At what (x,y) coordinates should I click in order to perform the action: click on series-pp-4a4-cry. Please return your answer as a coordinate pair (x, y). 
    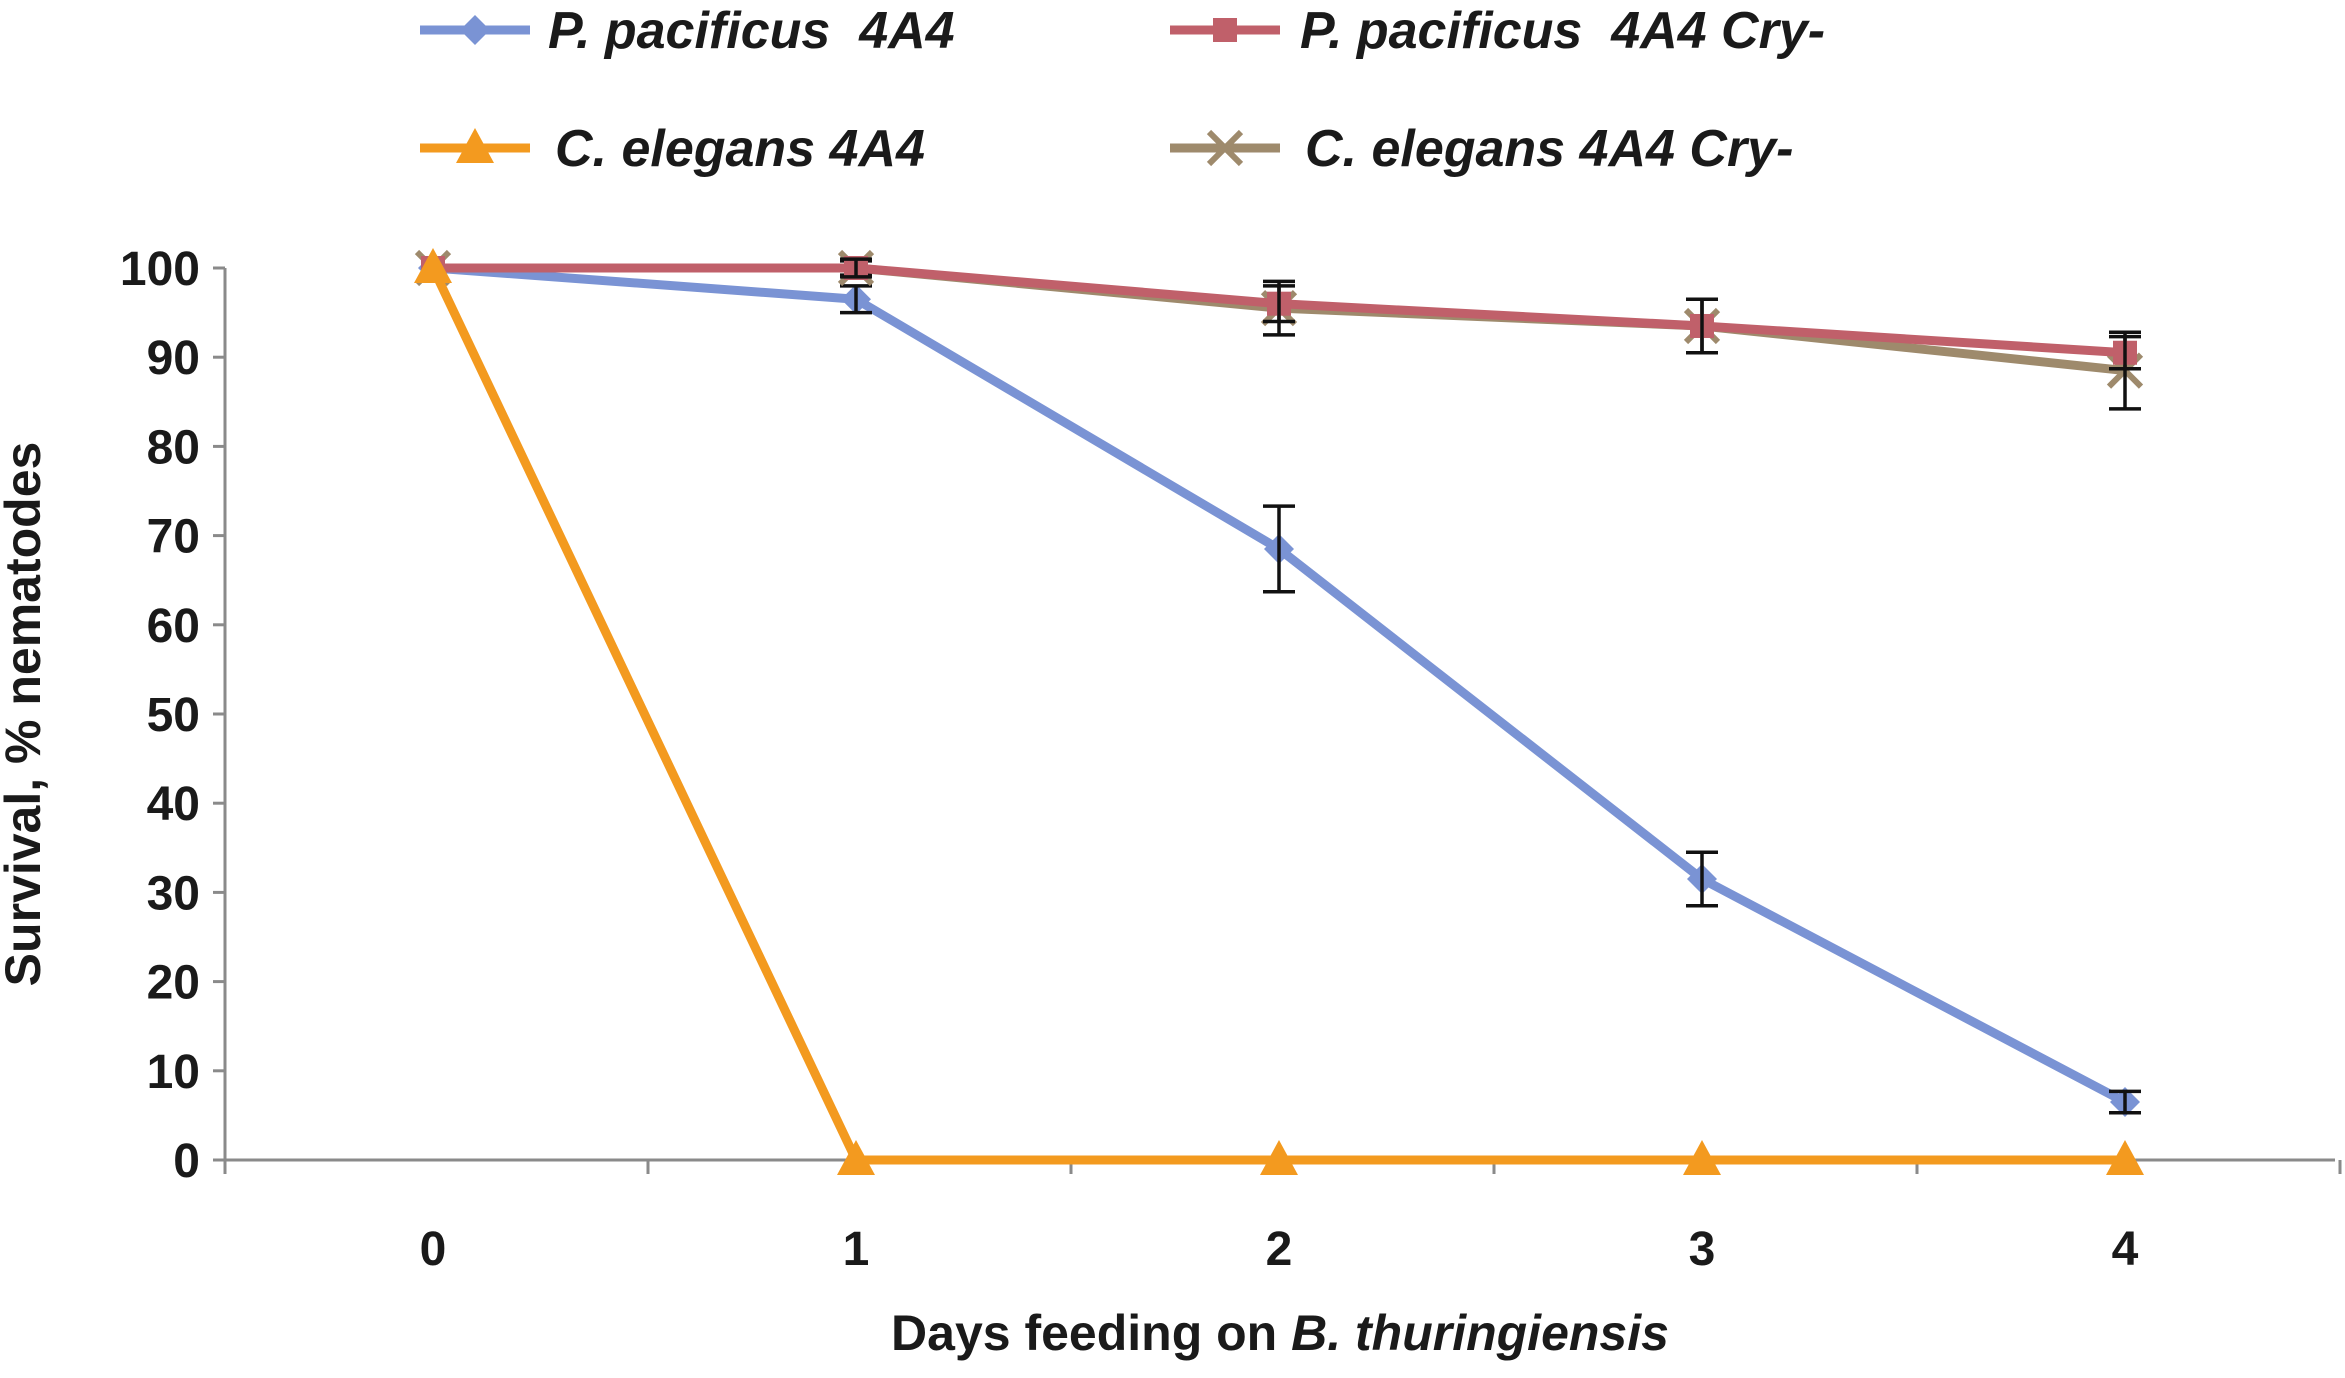
    Looking at the image, I should click on (1281, 313).